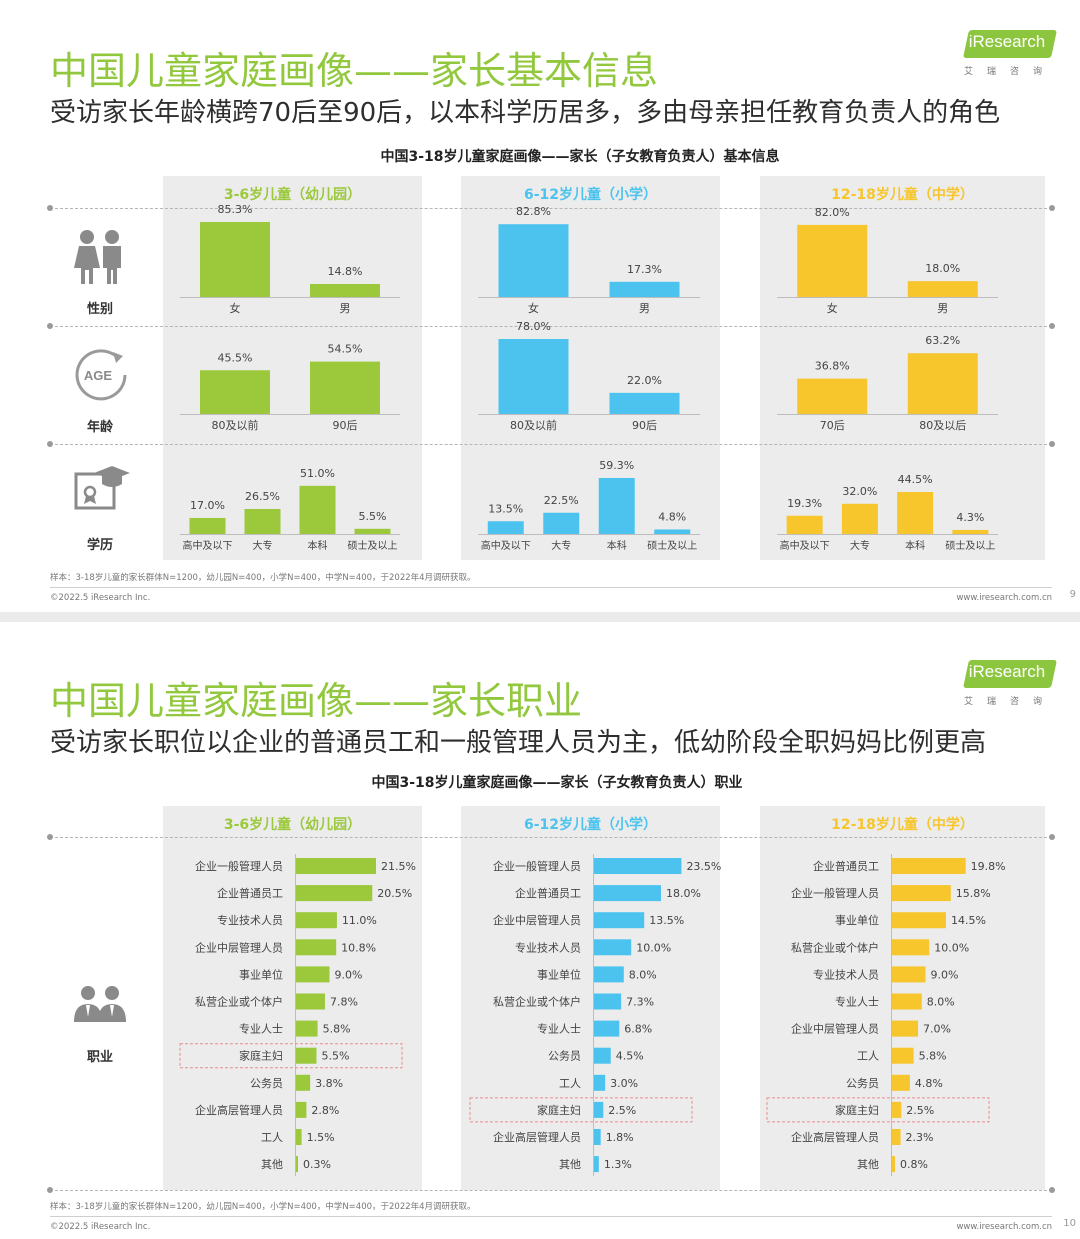 This screenshot has width=1080, height=1239. Describe the element at coordinates (1072, 594) in the screenshot. I see `page-number: 9` at that location.